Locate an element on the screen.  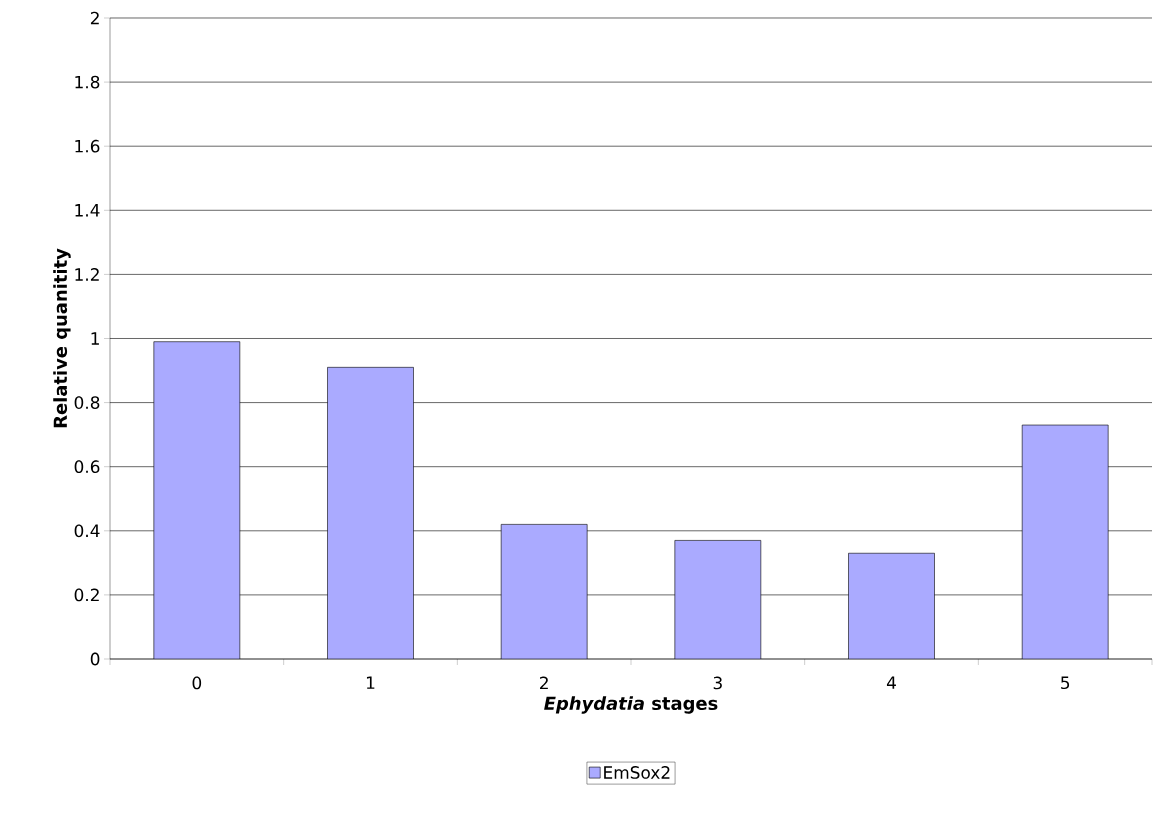
x-axis-title: Ephydatia stages is located at coordinates (631, 705).